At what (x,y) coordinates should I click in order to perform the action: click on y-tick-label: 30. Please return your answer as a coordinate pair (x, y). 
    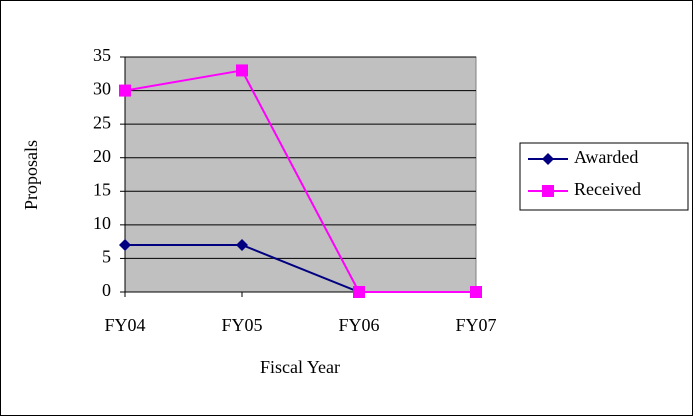
    Looking at the image, I should click on (102, 89).